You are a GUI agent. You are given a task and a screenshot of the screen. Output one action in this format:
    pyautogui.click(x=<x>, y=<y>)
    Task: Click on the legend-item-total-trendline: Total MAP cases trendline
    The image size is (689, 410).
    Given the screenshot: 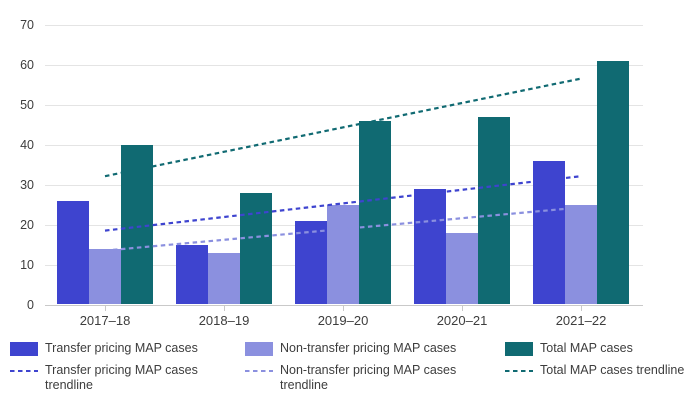 What is the action you would take?
    pyautogui.click(x=595, y=370)
    